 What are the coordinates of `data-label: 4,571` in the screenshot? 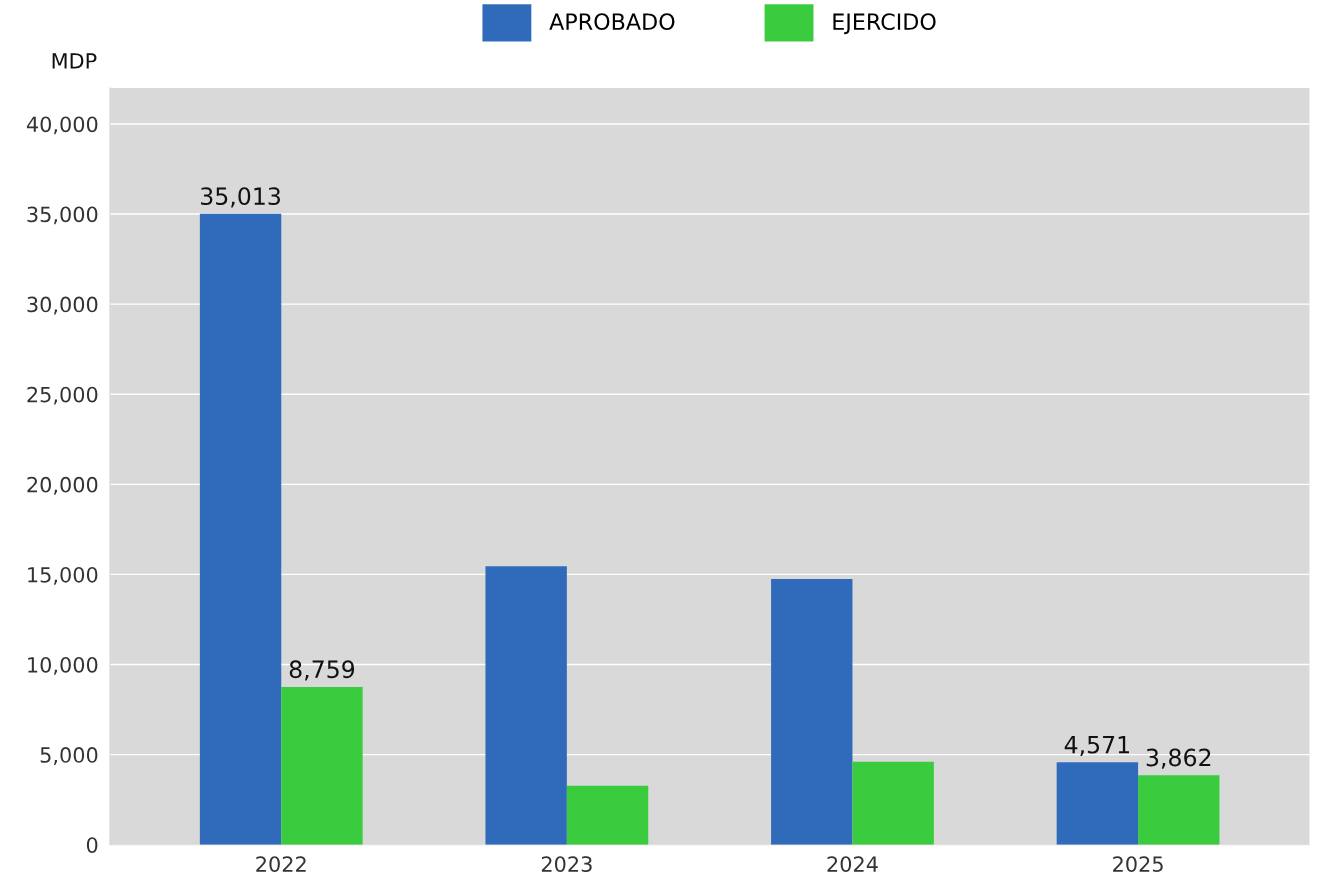 It's located at (1096, 746).